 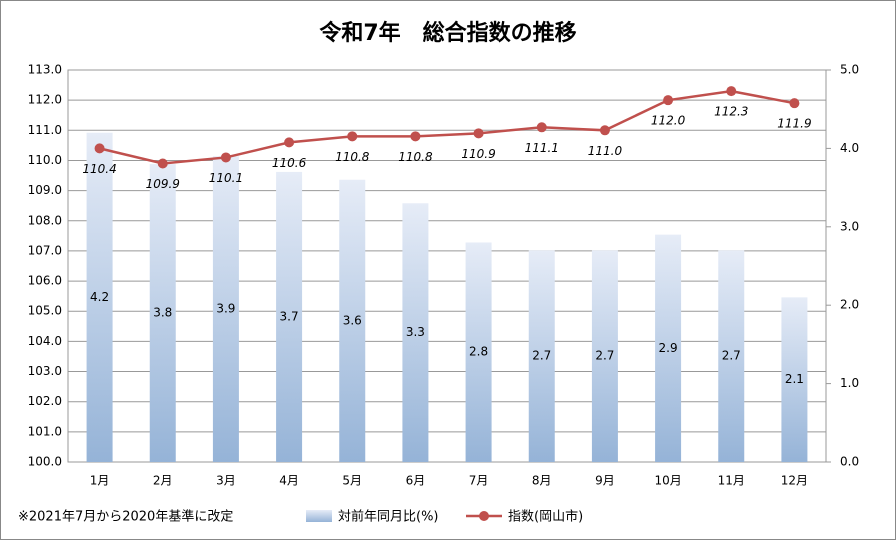 I want to click on x-tick-label: 10月, so click(x=667, y=481).